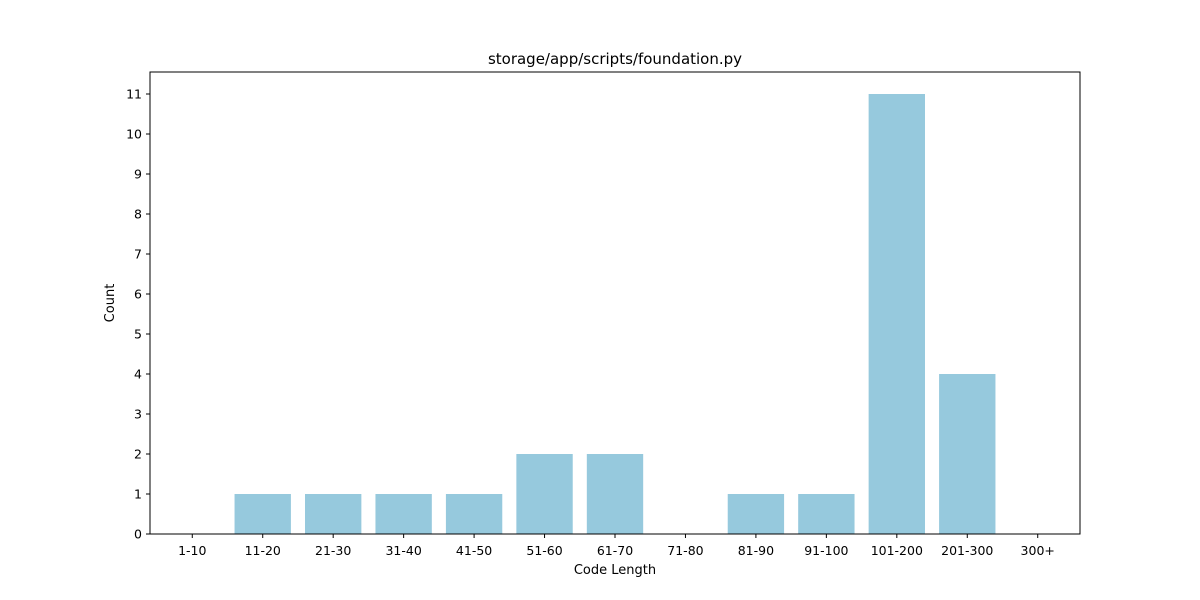 The height and width of the screenshot is (600, 1200). Describe the element at coordinates (138, 334) in the screenshot. I see `y-tick-label: 5` at that location.